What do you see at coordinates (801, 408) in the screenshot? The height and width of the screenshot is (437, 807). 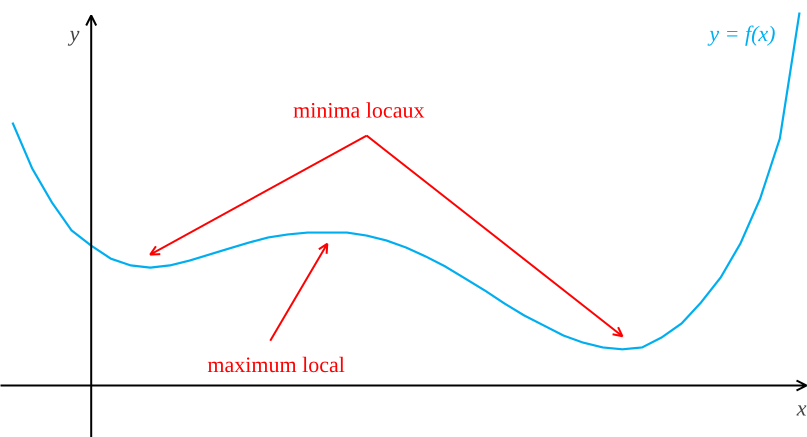 I see `x-axis-title: x` at bounding box center [801, 408].